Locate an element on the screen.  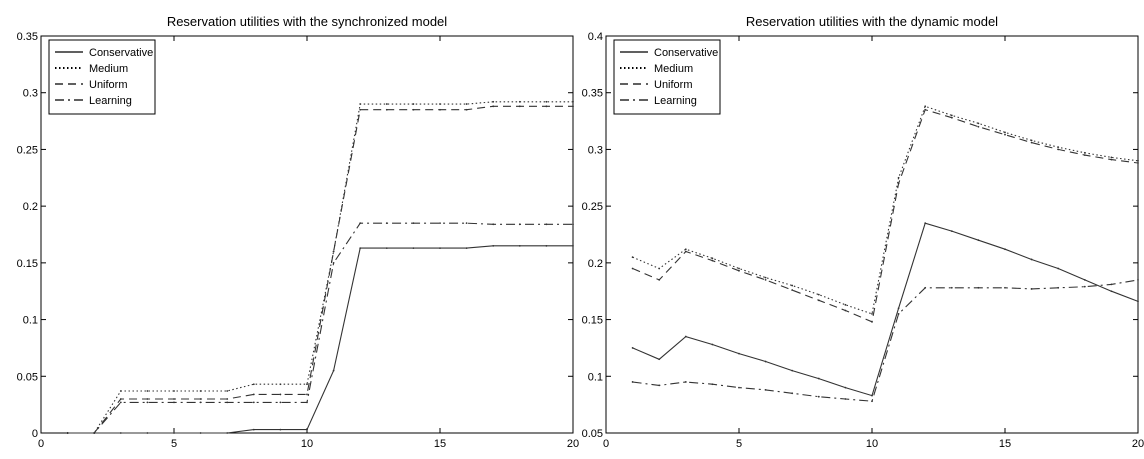
y-tick-label: 0.05 is located at coordinates (592, 434).